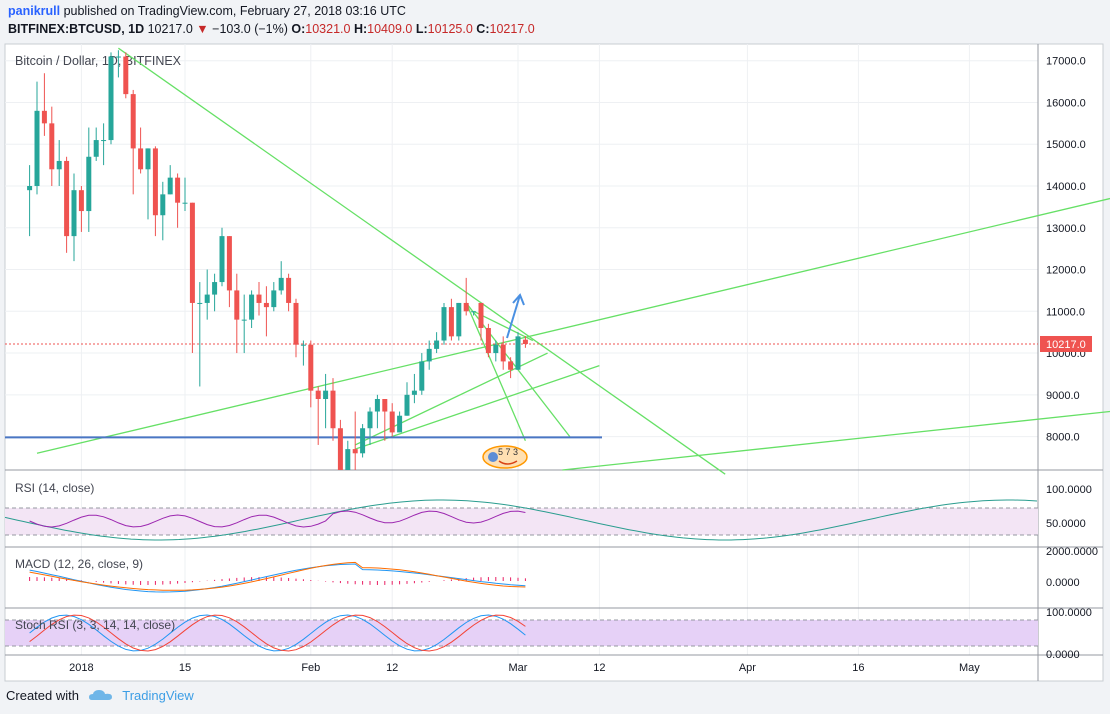 Image resolution: width=1110 pixels, height=714 pixels. What do you see at coordinates (1063, 438) in the screenshot?
I see `price-tick-label: 8000.0` at bounding box center [1063, 438].